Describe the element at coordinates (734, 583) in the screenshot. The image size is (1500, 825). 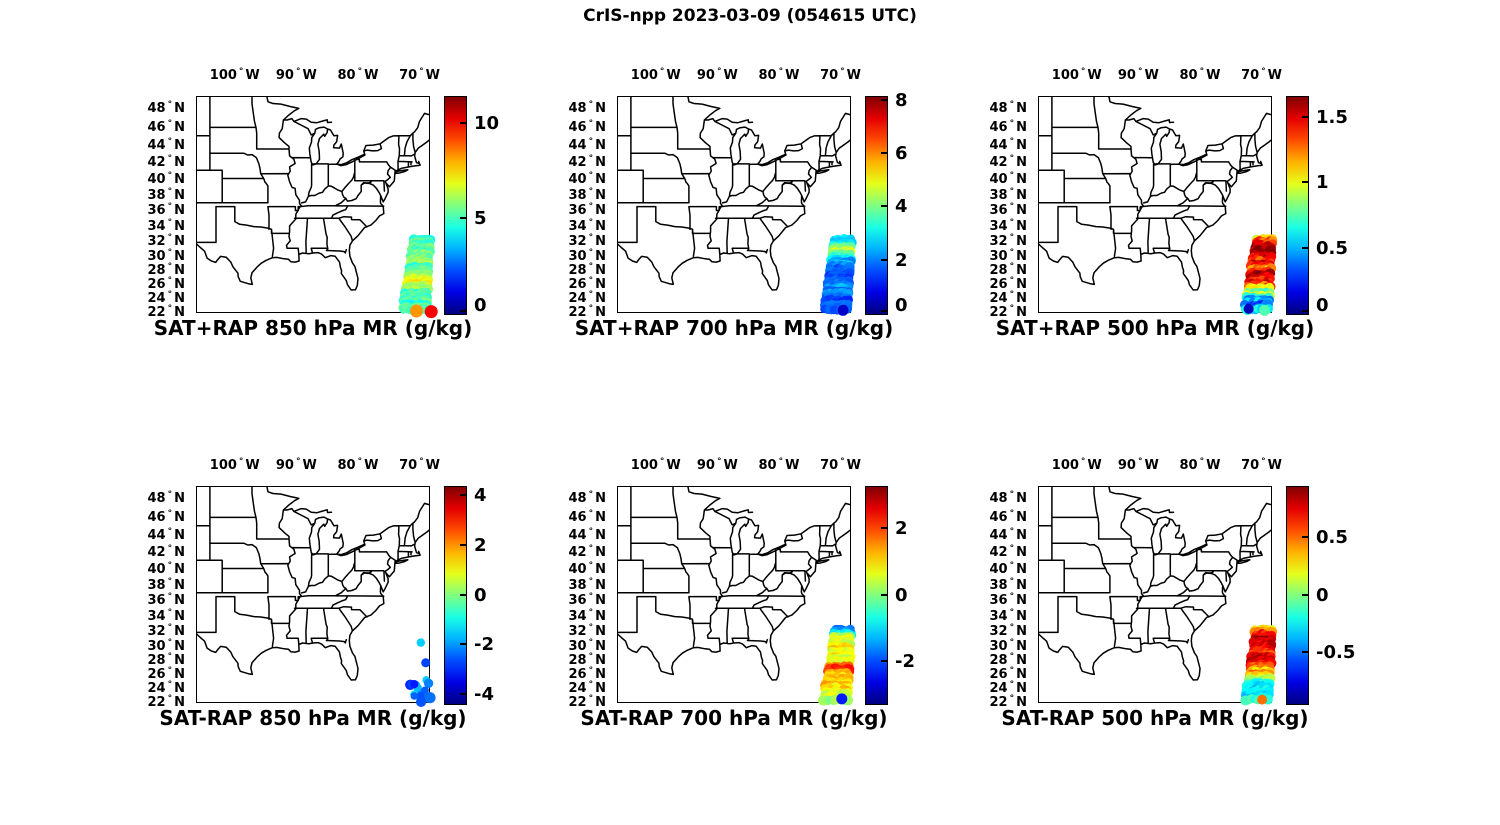
I see `us-state-outlines` at that location.